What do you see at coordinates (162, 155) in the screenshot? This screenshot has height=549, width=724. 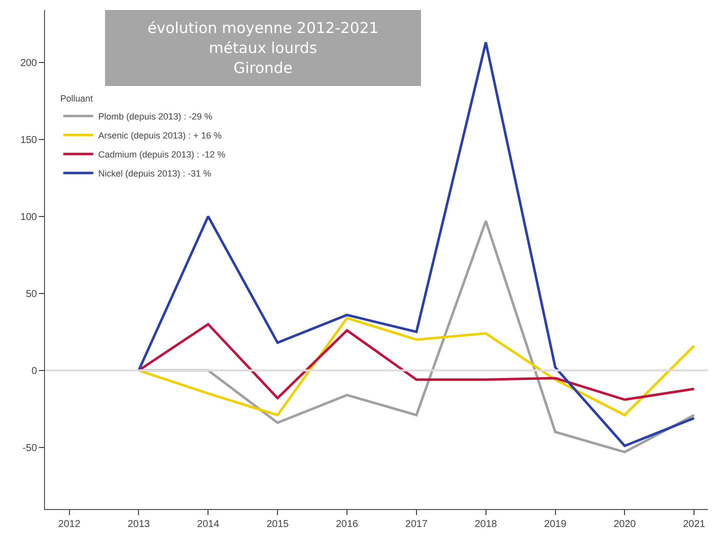 I see `legend-label: Cadmium (depuis 2013) : -12 %` at bounding box center [162, 155].